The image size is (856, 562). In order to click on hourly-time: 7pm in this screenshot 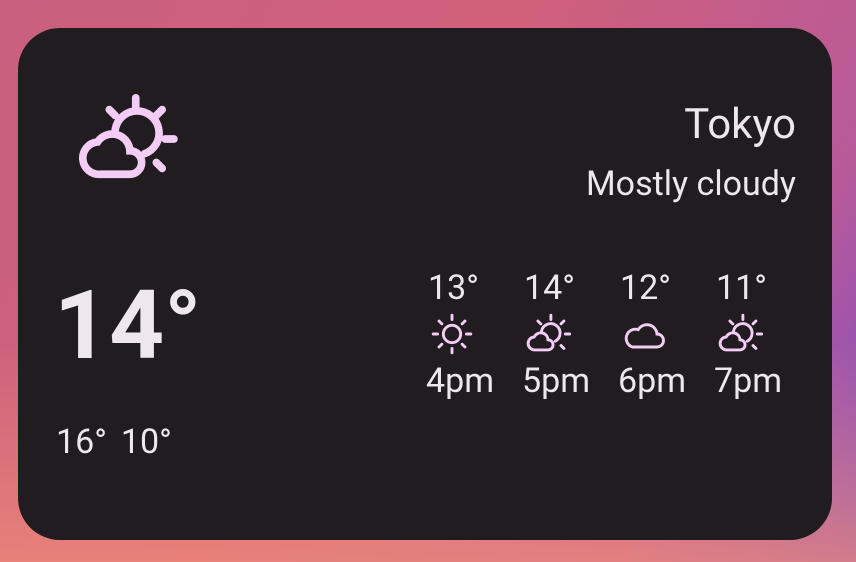, I will do `click(748, 381)`.